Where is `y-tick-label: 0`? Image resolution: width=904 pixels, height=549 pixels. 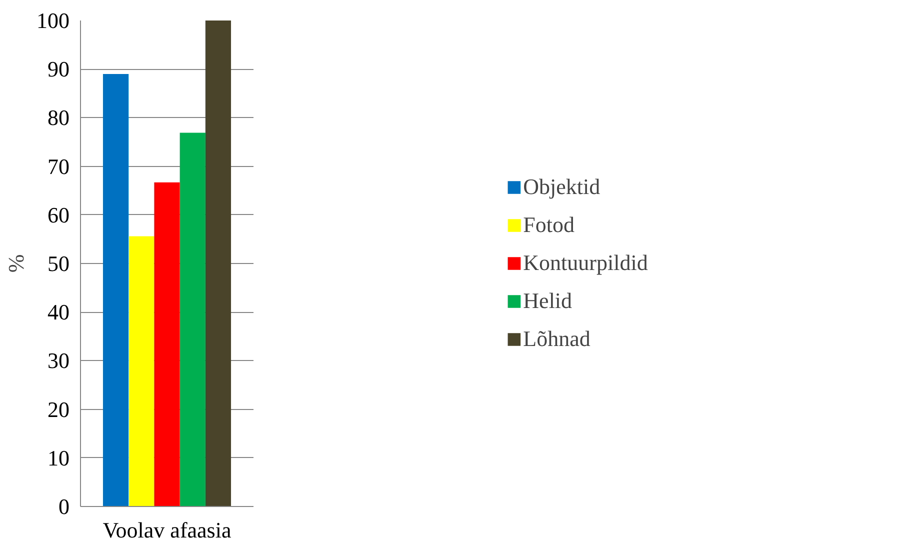 y-tick-label: 0 is located at coordinates (64, 506).